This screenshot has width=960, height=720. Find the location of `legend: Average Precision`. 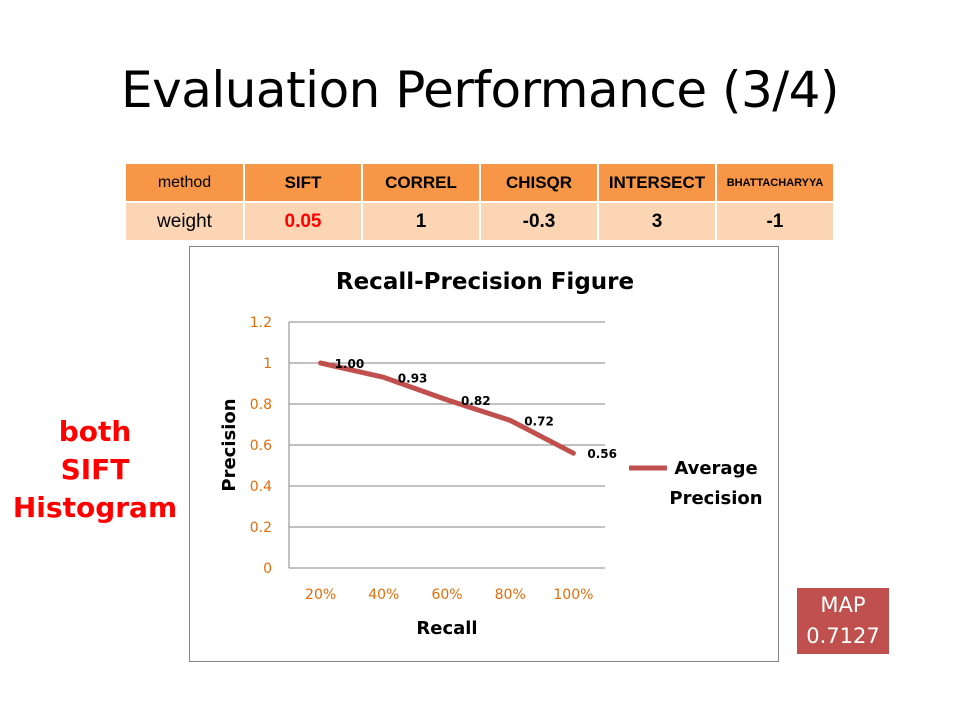

legend: Average Precision is located at coordinates (696, 483).